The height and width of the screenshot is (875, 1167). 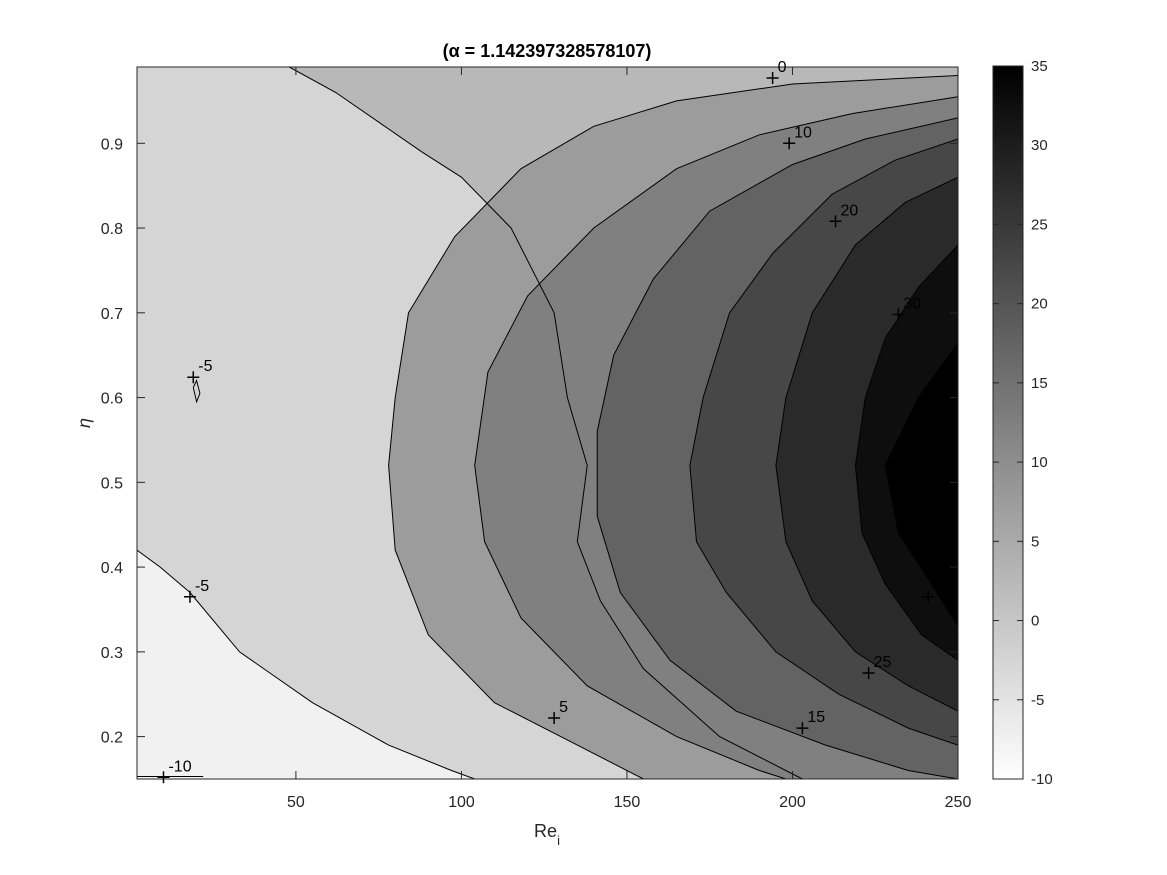 What do you see at coordinates (816, 717) in the screenshot?
I see `contour-label: 15` at bounding box center [816, 717].